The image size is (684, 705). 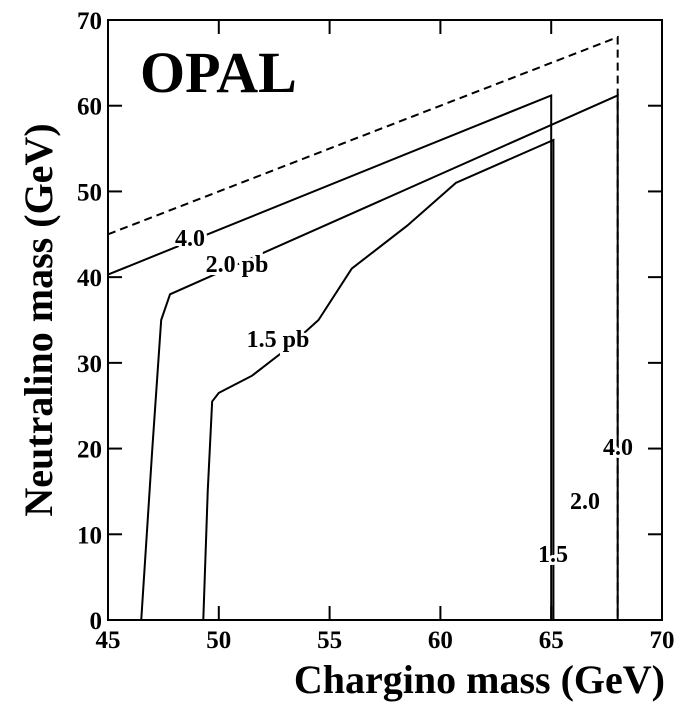 I want to click on x-tick-label: 50, so click(x=218, y=640).